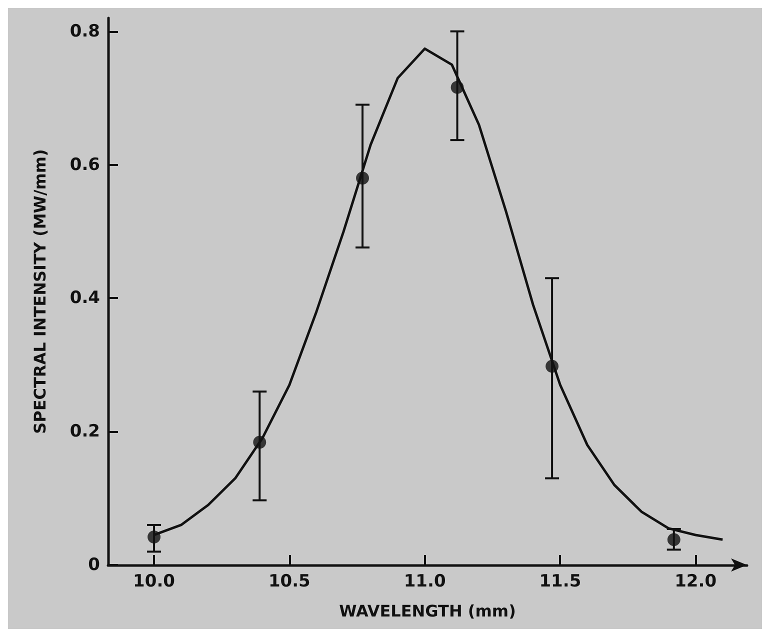  Describe the element at coordinates (94, 565) in the screenshot. I see `y-tick-label: 0` at that location.